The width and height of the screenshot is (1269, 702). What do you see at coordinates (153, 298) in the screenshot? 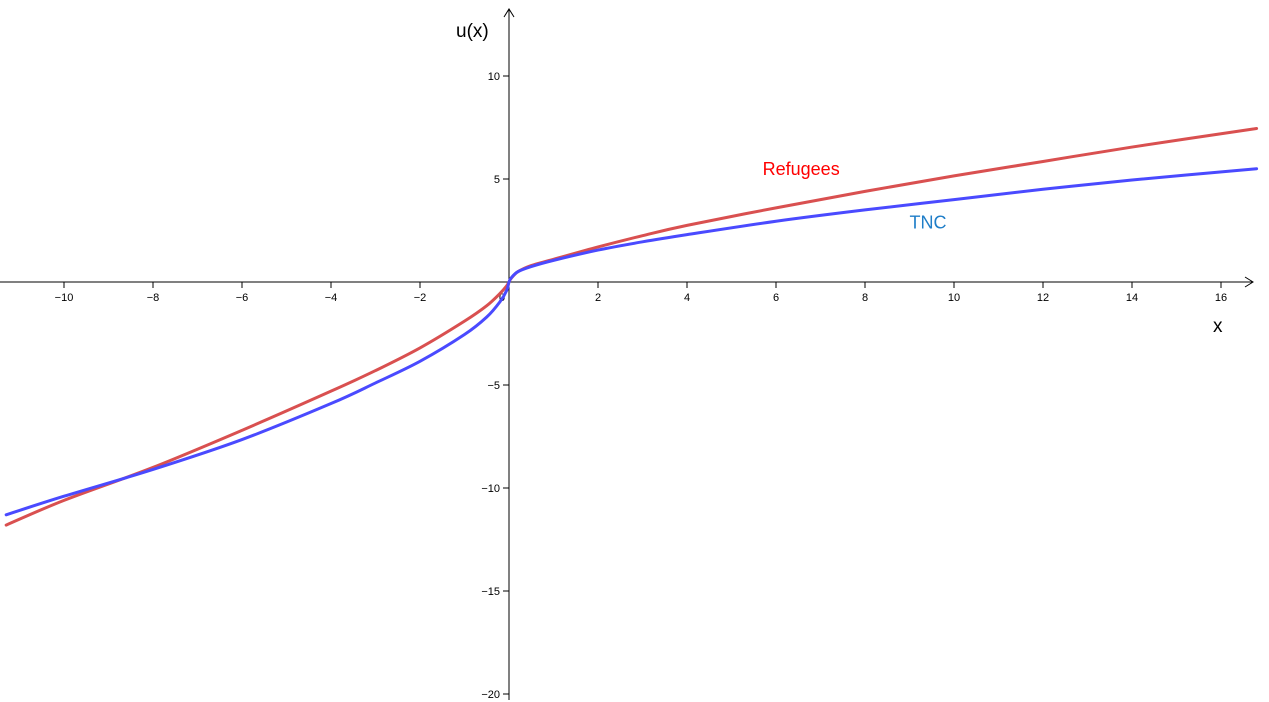
I see `x-tick-label: −8` at bounding box center [153, 298].